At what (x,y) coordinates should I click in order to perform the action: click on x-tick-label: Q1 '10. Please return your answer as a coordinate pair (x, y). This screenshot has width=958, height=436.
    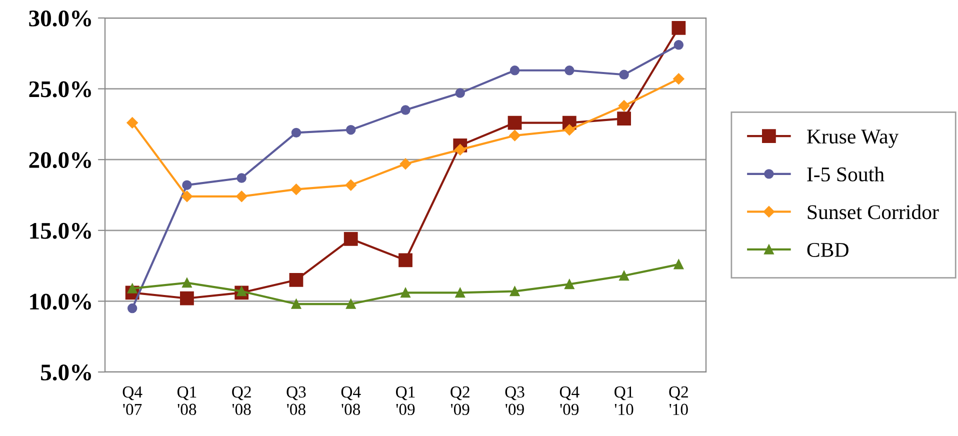
    Looking at the image, I should click on (624, 401).